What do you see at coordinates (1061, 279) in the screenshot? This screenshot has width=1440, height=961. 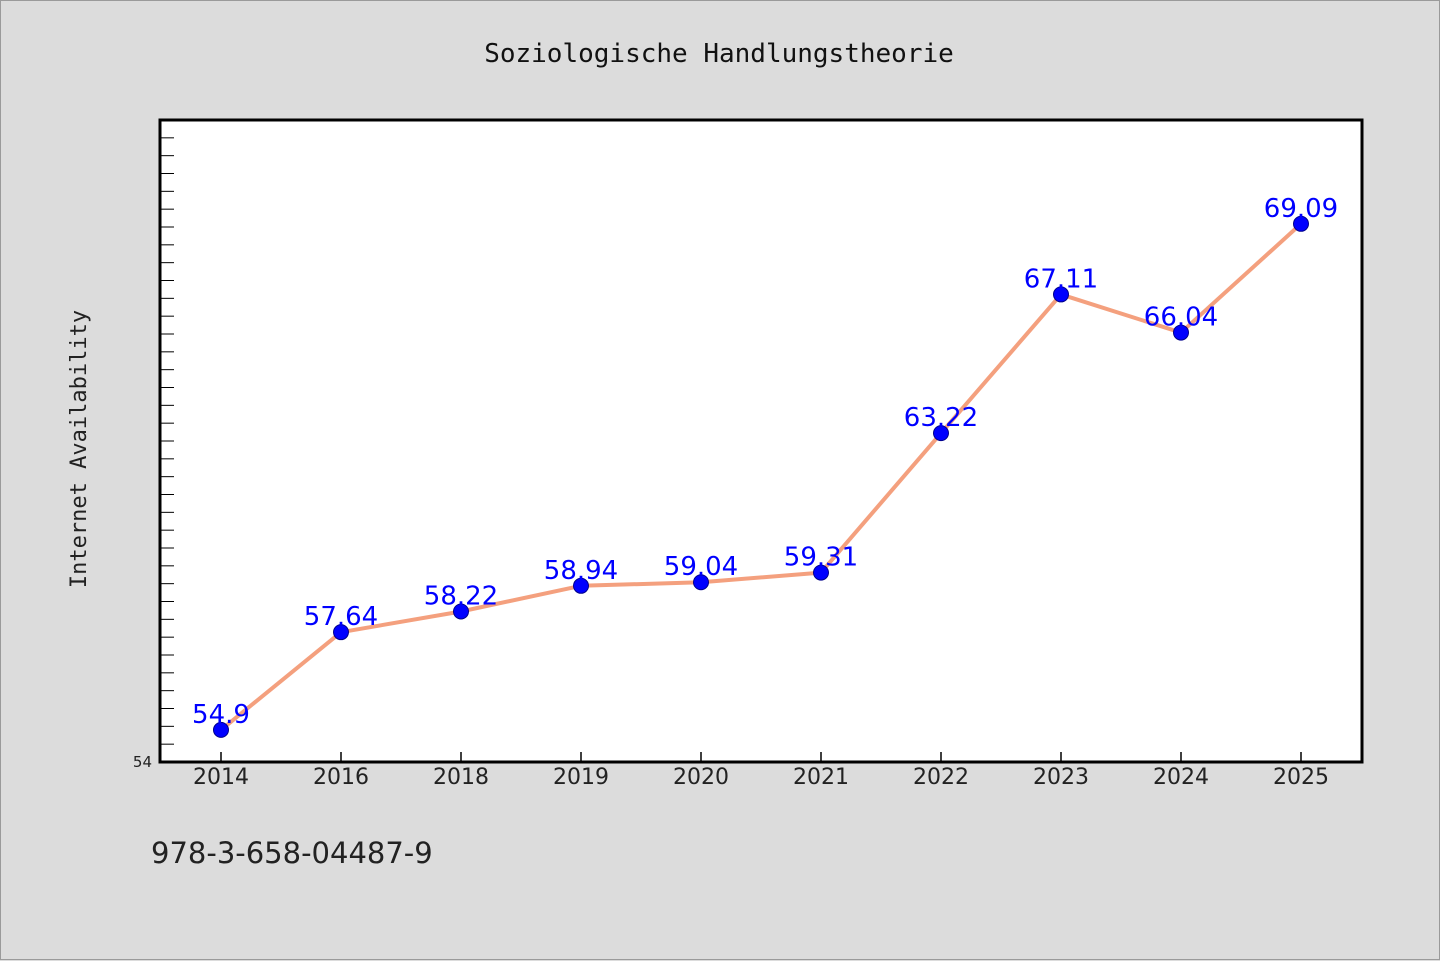 I see `data-label: 67.11` at bounding box center [1061, 279].